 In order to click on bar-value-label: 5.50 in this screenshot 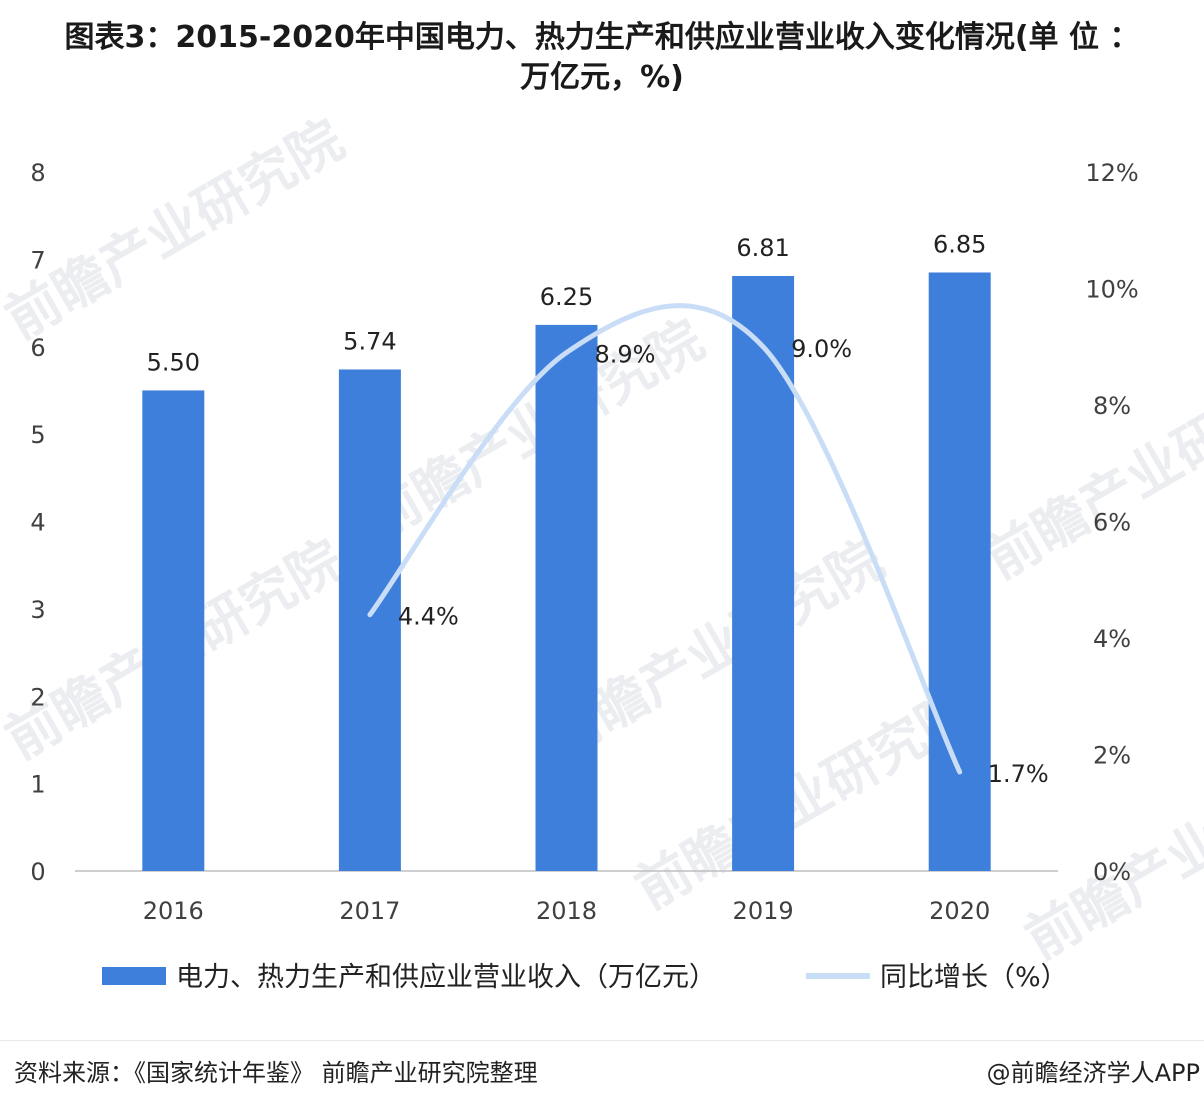, I will do `click(173, 362)`.